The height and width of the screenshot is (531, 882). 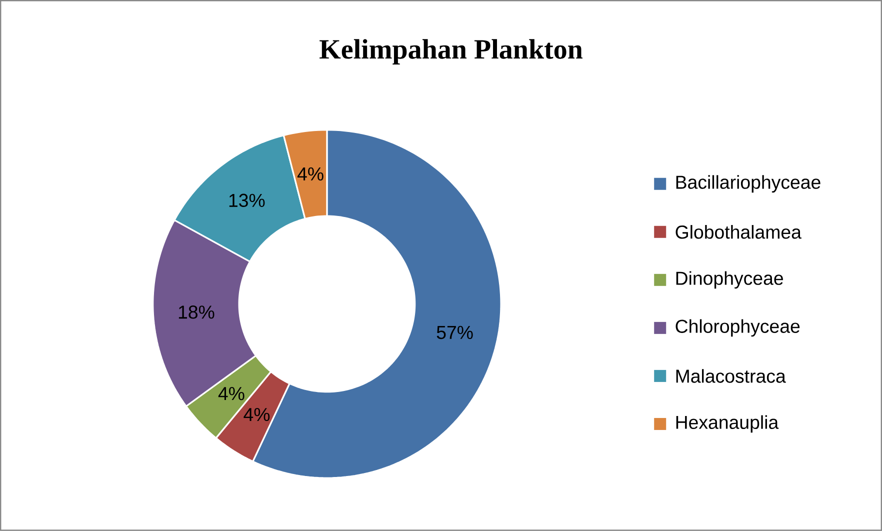 What do you see at coordinates (739, 232) in the screenshot?
I see `legend-label: Globothalamea` at bounding box center [739, 232].